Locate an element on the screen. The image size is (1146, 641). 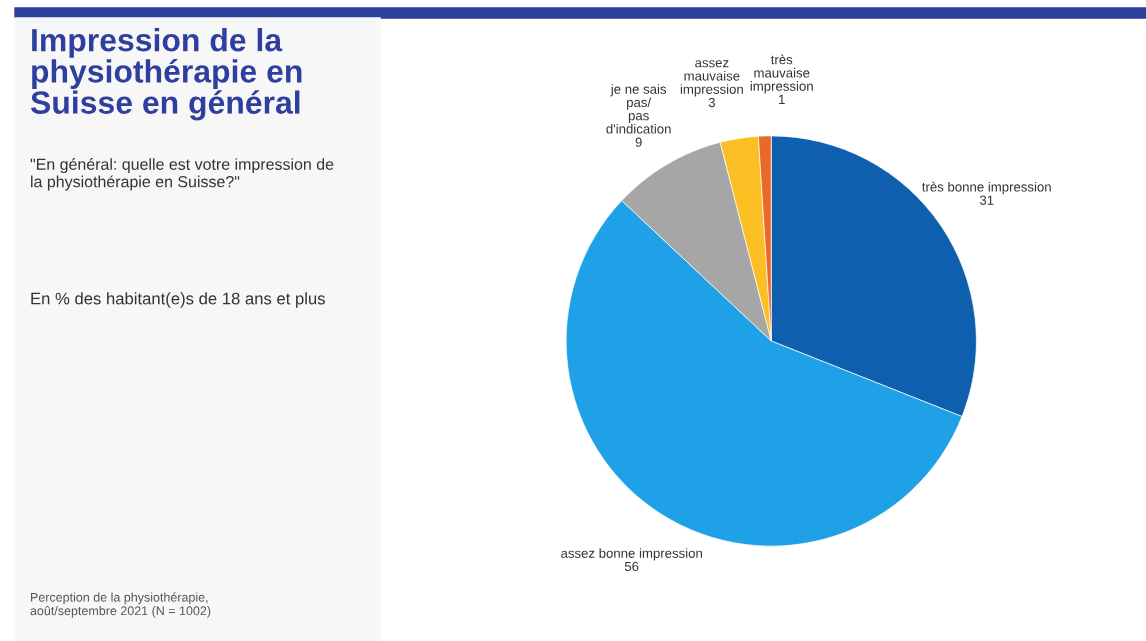
slice-label: assez bonne impression is located at coordinates (631, 554).